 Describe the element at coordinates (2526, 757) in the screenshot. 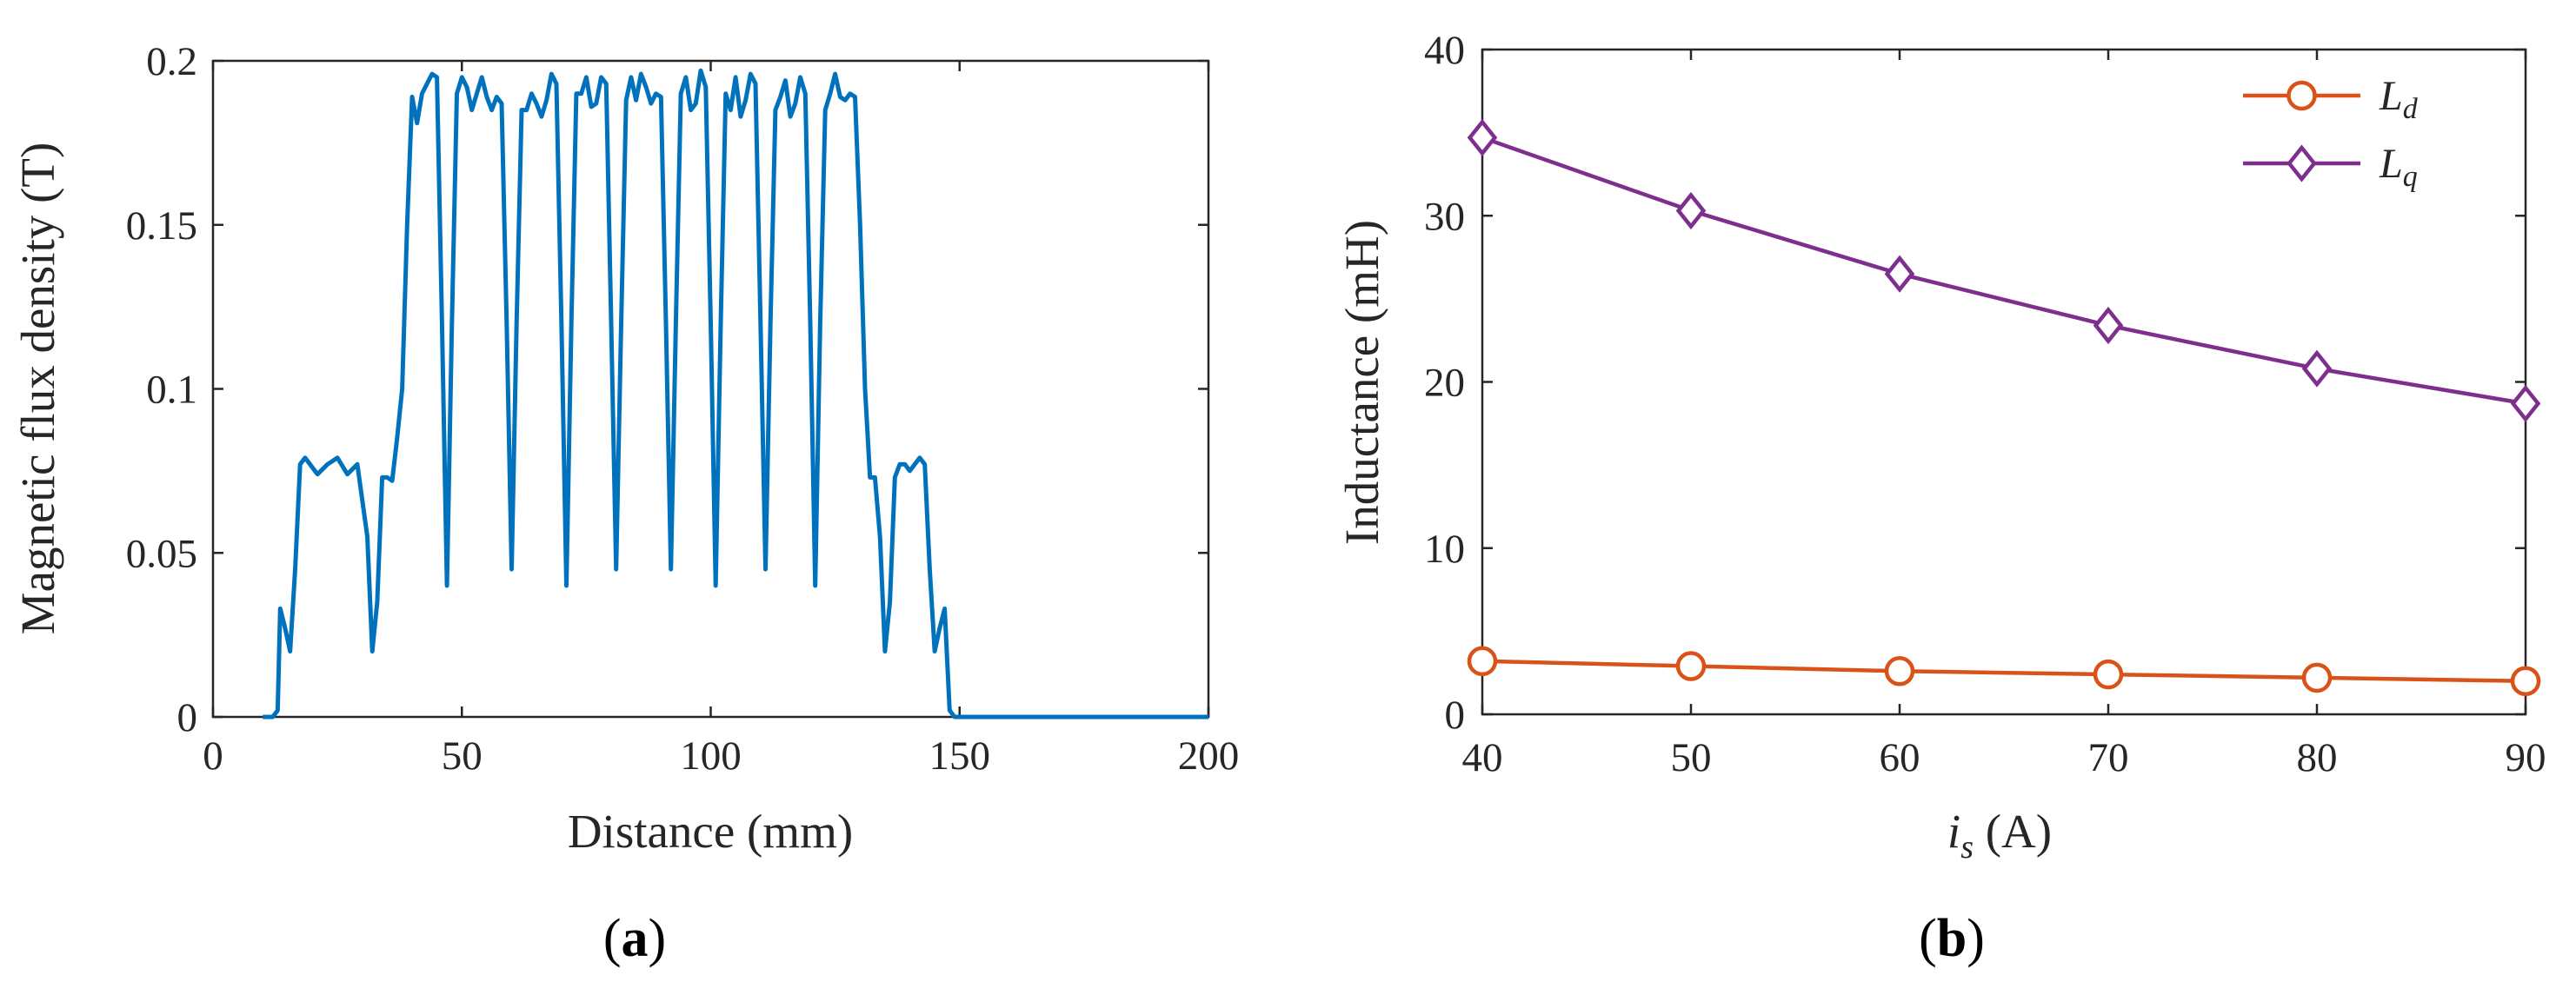

I see `x-tick-label-b: 90` at that location.